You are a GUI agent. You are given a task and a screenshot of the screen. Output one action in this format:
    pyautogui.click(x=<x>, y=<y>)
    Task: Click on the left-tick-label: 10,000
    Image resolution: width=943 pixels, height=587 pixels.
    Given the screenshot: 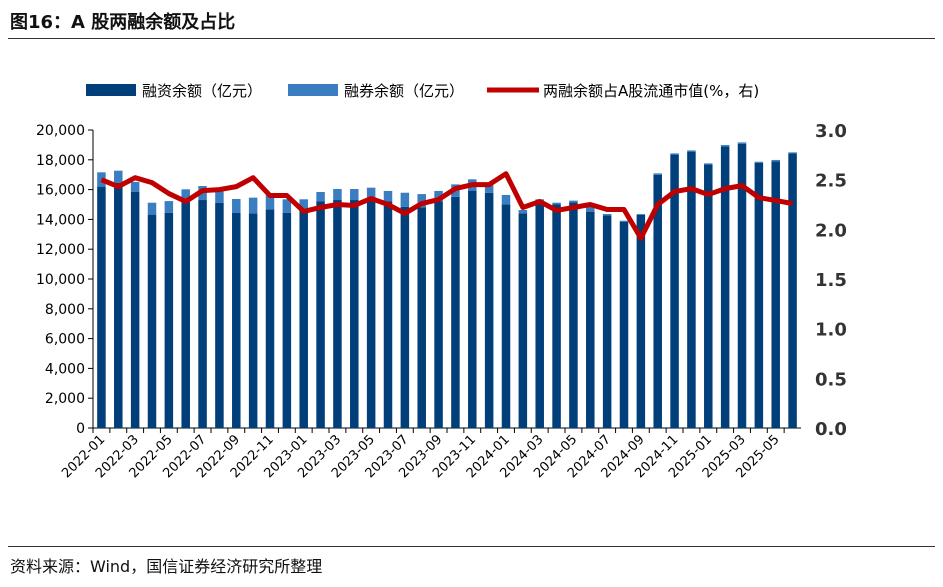 What is the action you would take?
    pyautogui.click(x=60, y=280)
    